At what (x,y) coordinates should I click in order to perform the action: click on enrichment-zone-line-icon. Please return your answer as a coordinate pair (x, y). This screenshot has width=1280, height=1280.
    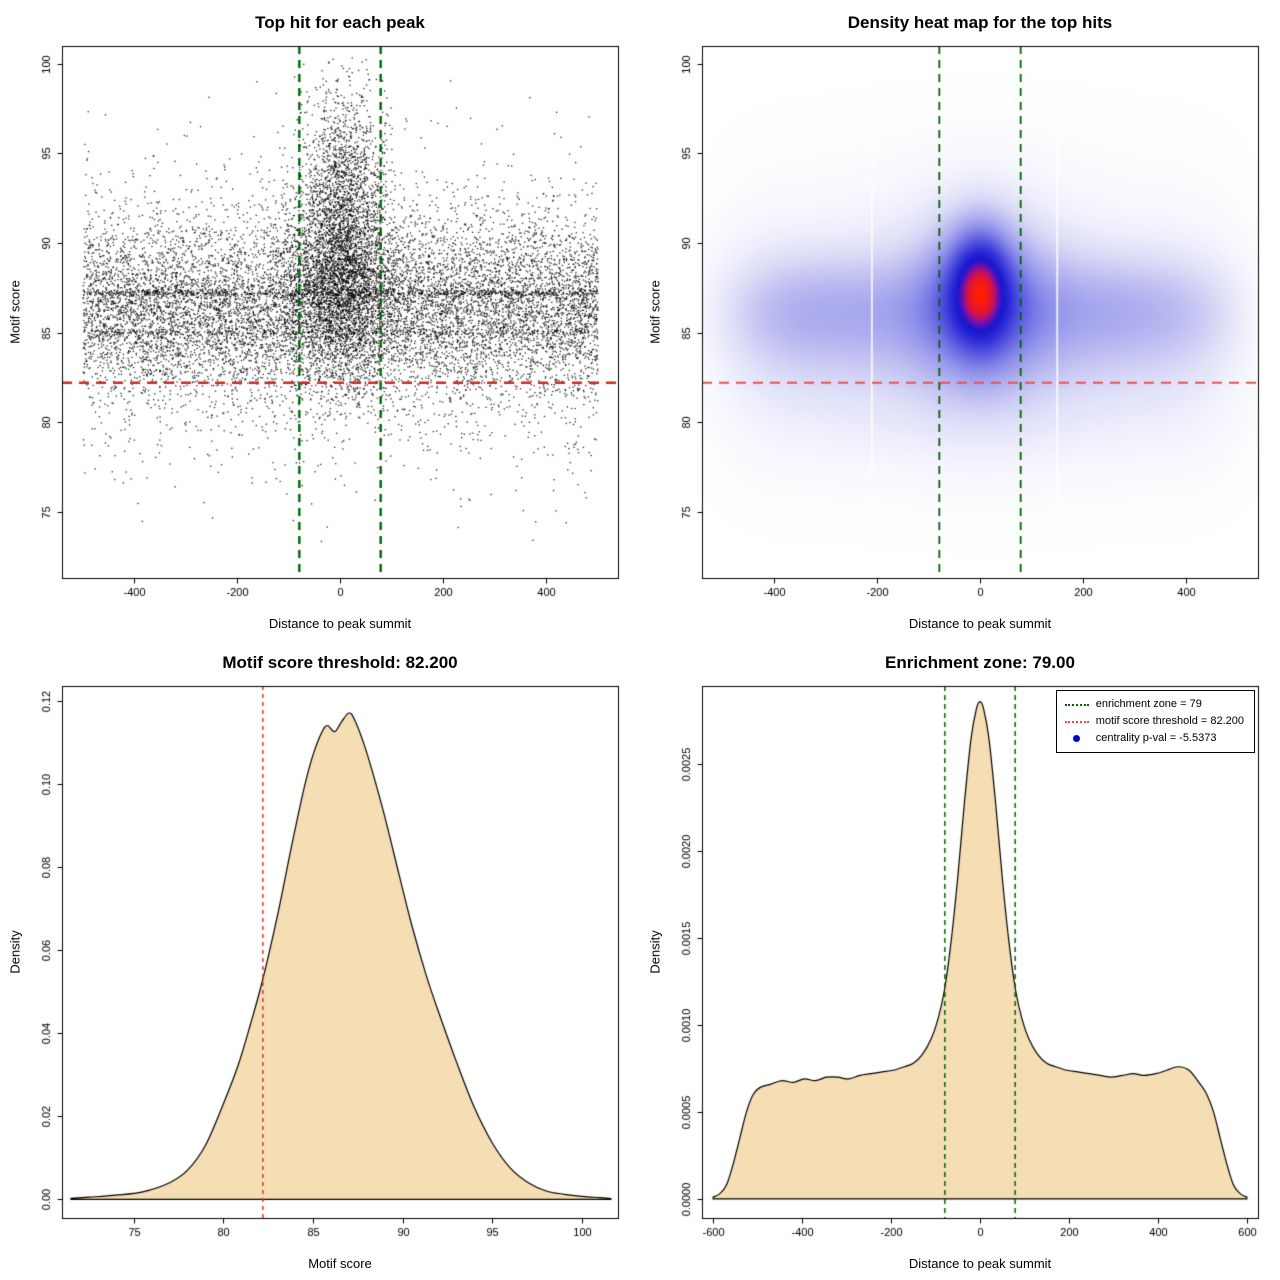
    Looking at the image, I should click on (1076, 704).